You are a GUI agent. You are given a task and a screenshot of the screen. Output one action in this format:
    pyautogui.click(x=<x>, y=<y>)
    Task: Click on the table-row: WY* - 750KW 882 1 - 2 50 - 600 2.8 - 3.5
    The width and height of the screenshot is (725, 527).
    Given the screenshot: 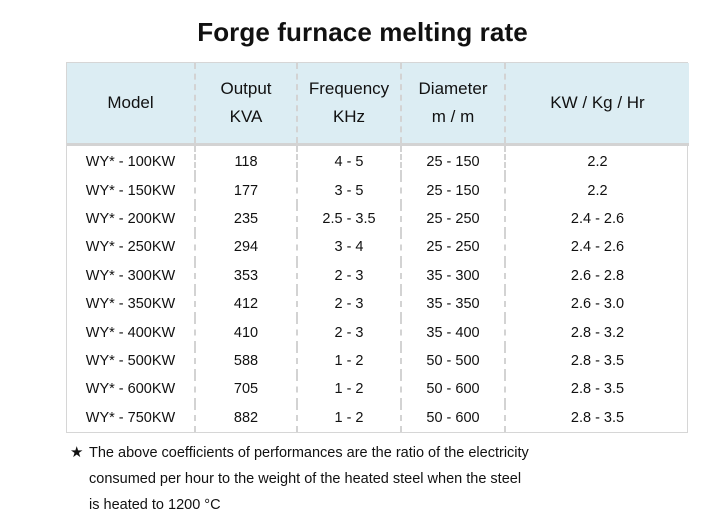 What is the action you would take?
    pyautogui.click(x=378, y=417)
    